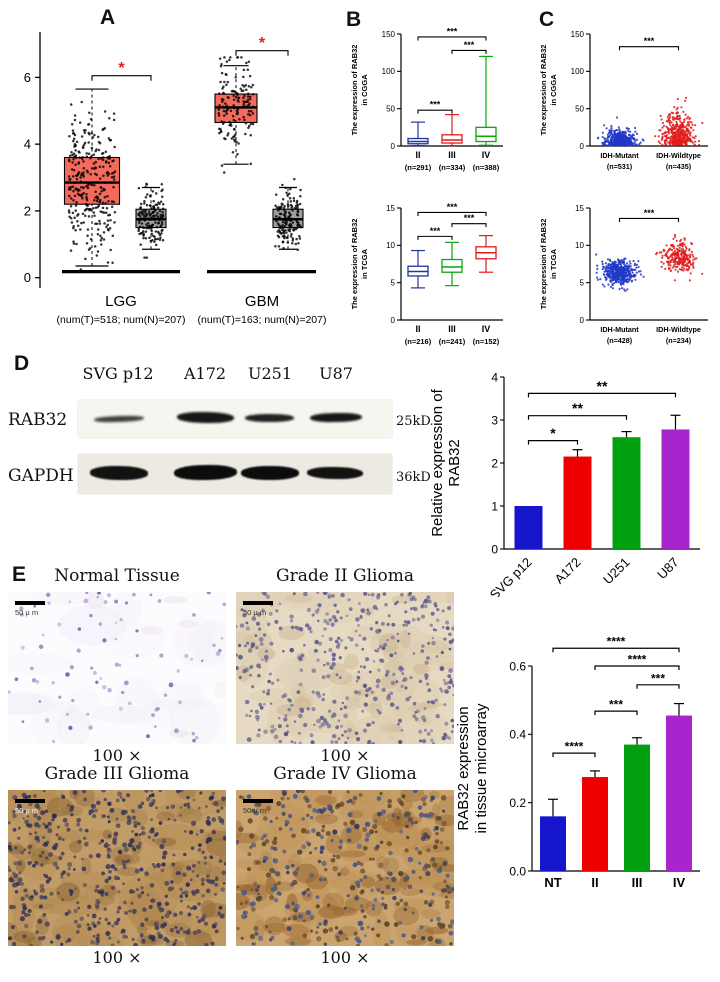 This screenshot has width=720, height=982. What do you see at coordinates (354, 264) in the screenshot?
I see `svg-text: The expression of RAB32` at bounding box center [354, 264].